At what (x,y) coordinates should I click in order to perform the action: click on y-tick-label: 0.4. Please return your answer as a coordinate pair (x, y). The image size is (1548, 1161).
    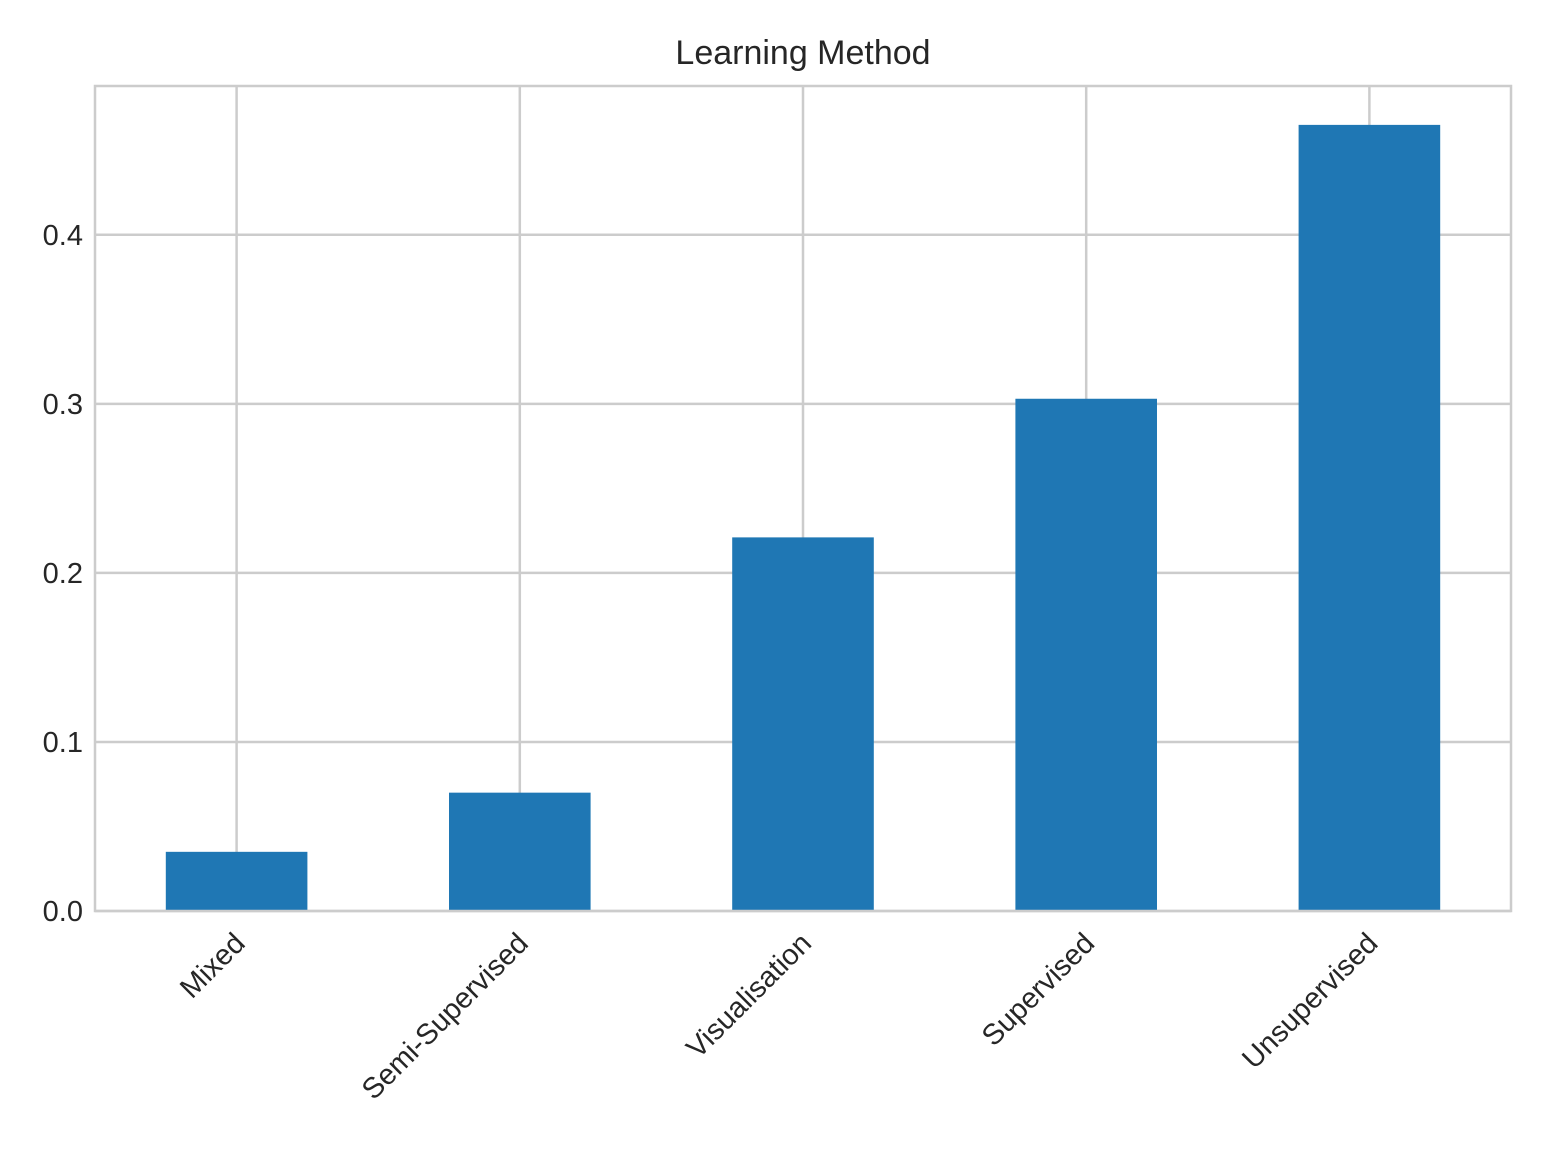
    Looking at the image, I should click on (63, 236).